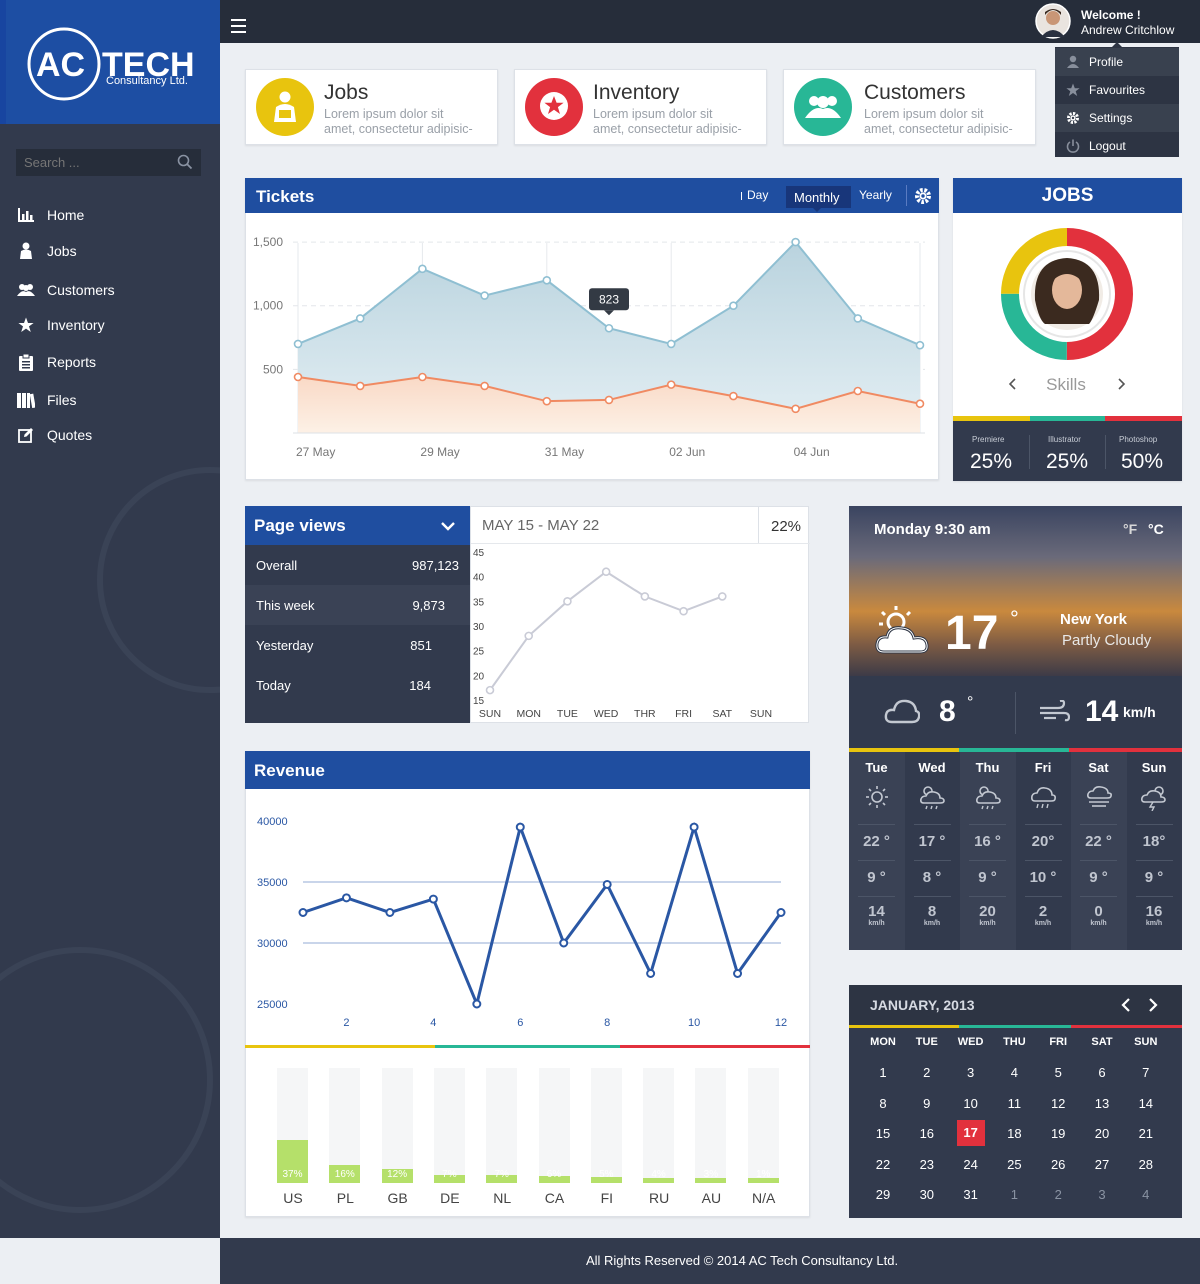 The width and height of the screenshot is (1200, 1284). I want to click on sidebar-item-customers: Customers, so click(65, 290).